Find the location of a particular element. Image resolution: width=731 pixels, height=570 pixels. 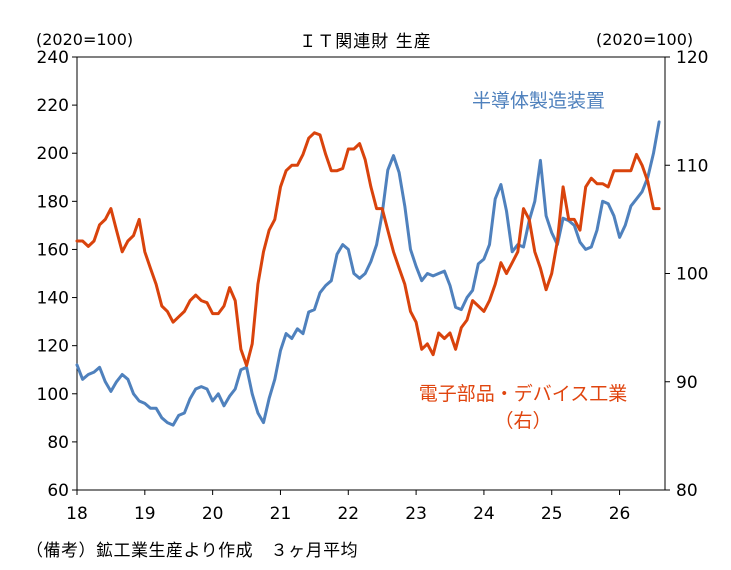

chart-title: ＩＴ関連財 生産 is located at coordinates (365, 42).